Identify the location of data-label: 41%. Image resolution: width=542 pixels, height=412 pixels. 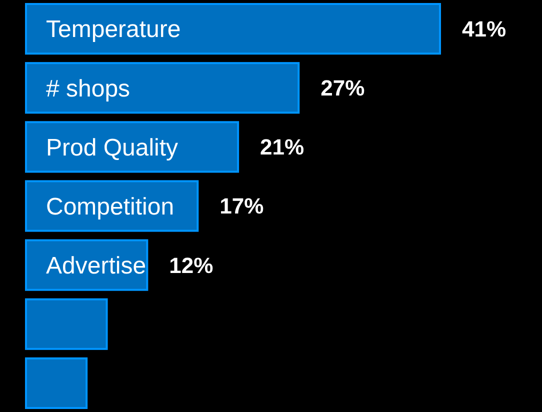
(484, 29).